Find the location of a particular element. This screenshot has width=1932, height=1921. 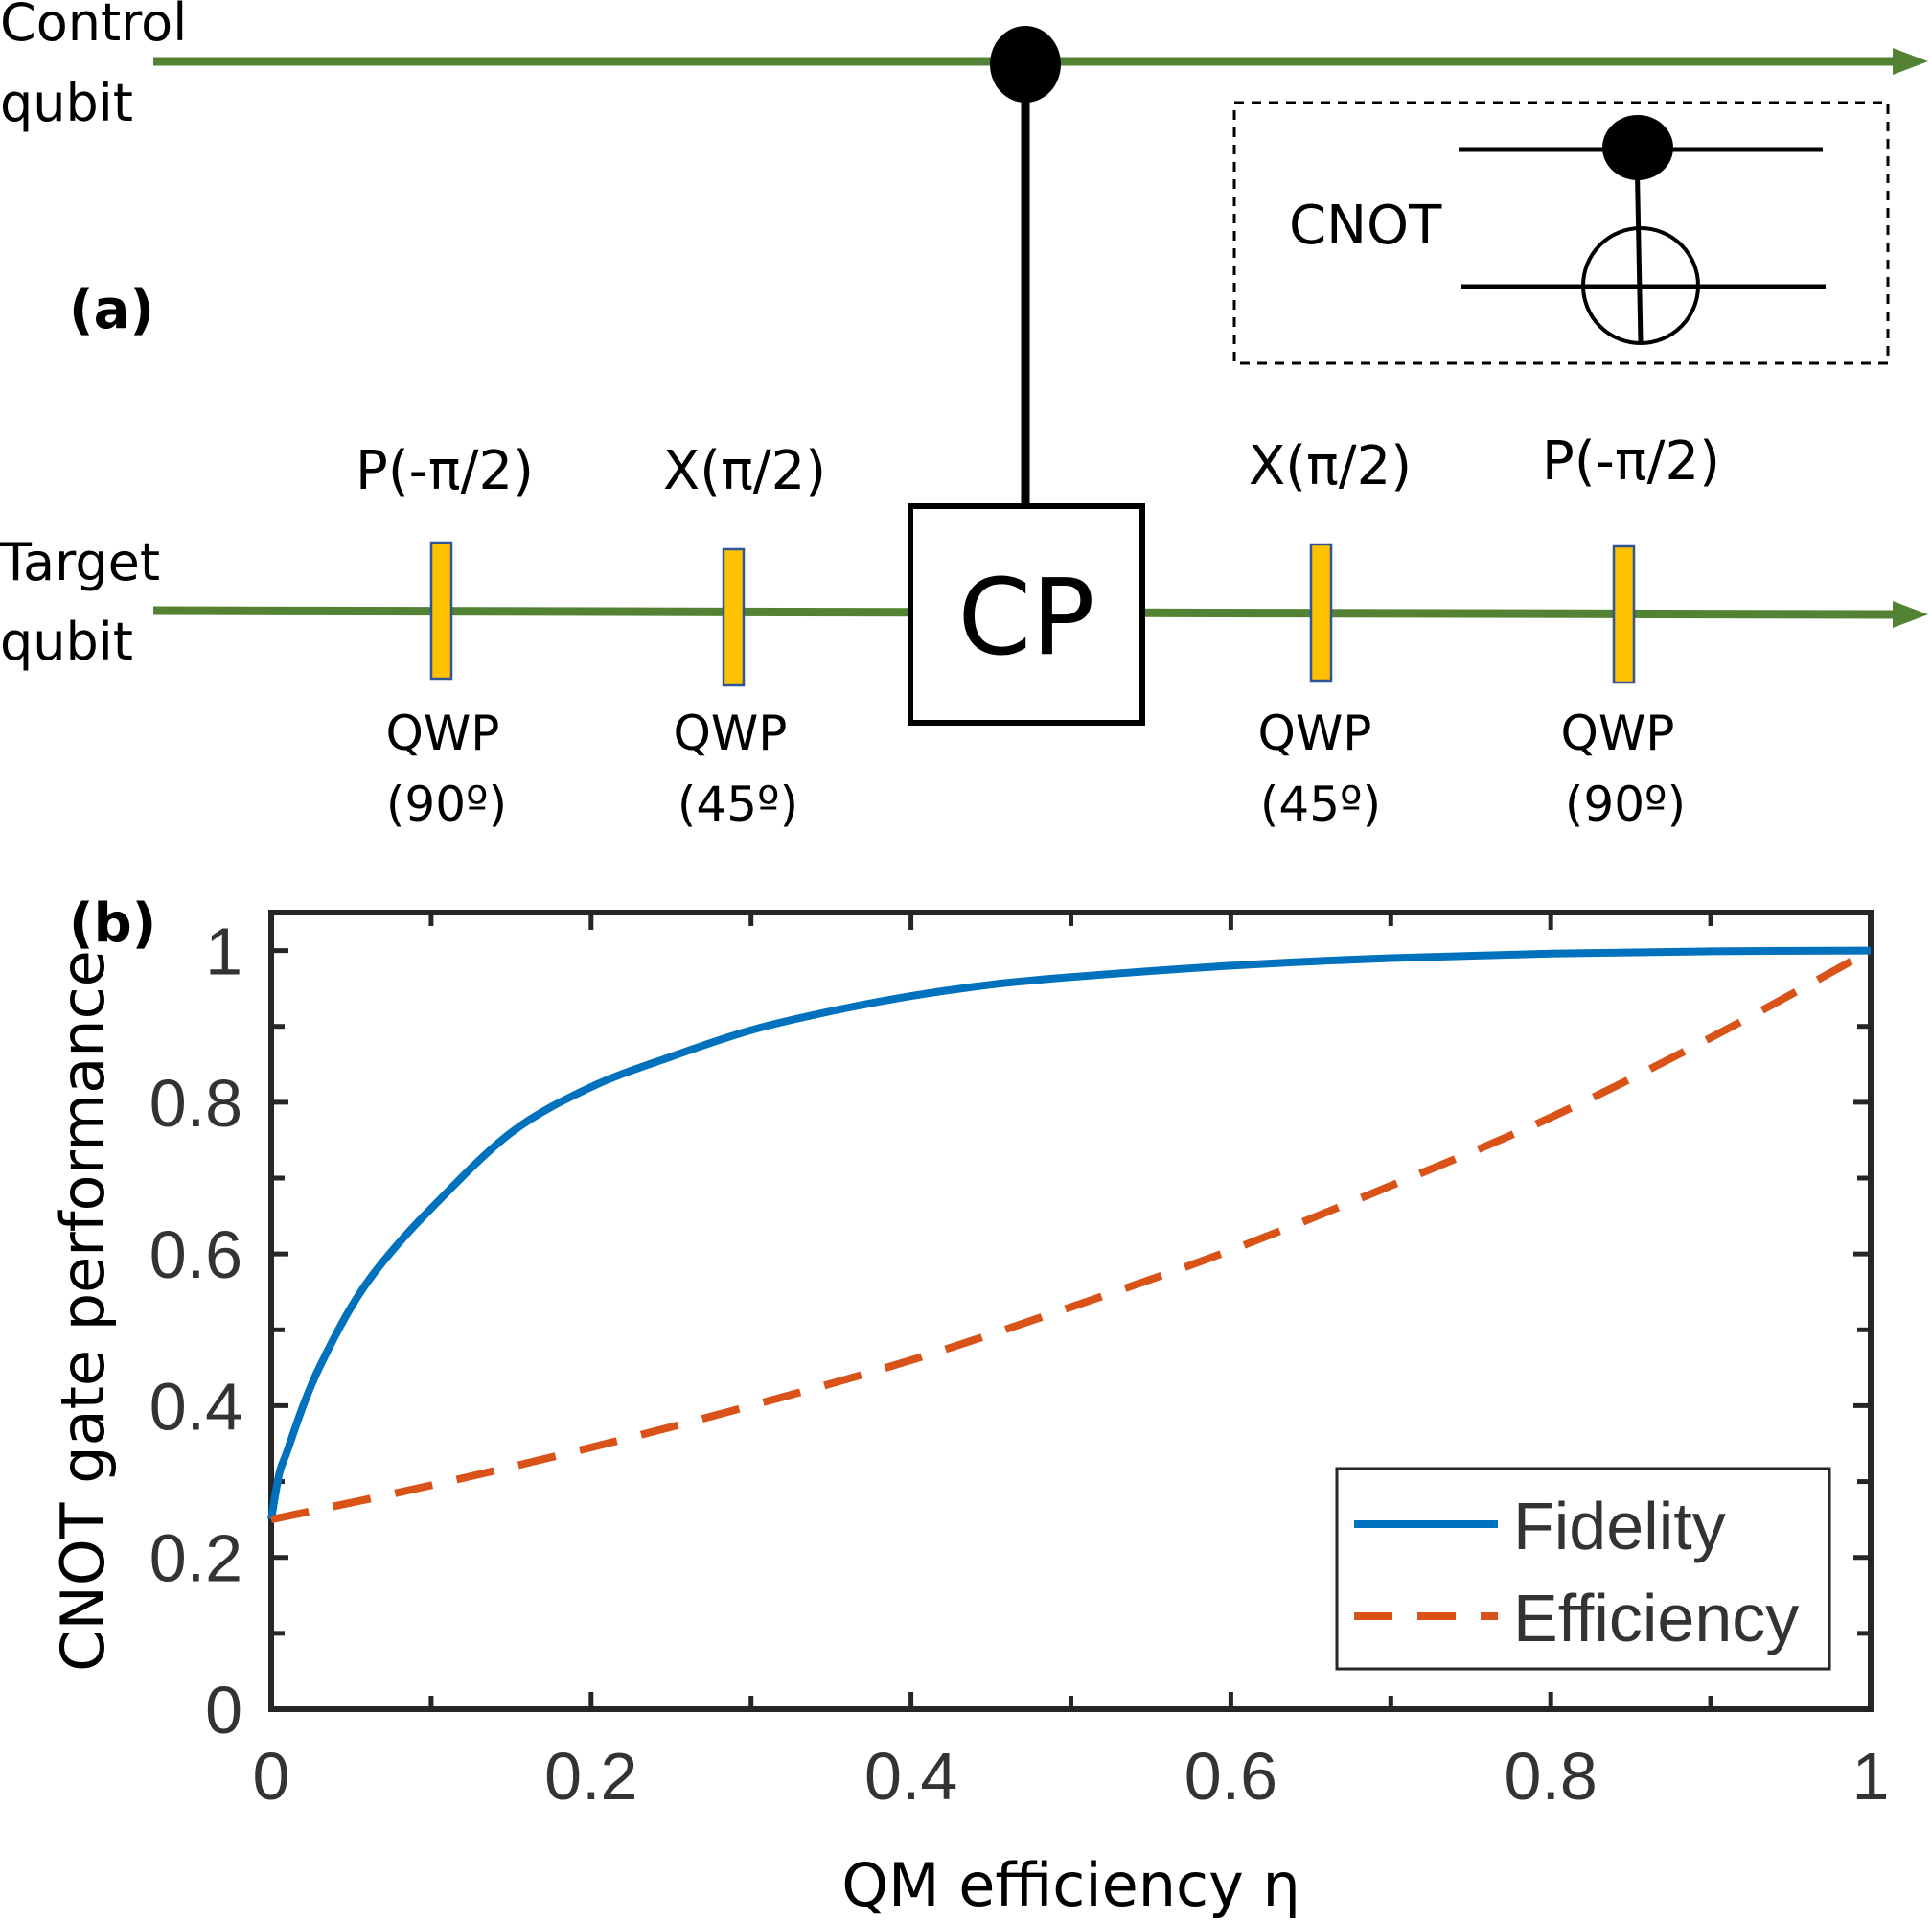

waveplate-2-type: QWP is located at coordinates (731, 733).